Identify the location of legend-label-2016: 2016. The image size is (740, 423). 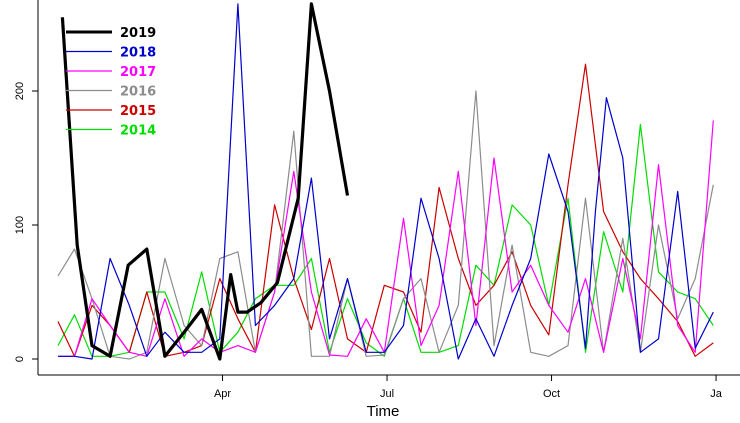
(138, 92).